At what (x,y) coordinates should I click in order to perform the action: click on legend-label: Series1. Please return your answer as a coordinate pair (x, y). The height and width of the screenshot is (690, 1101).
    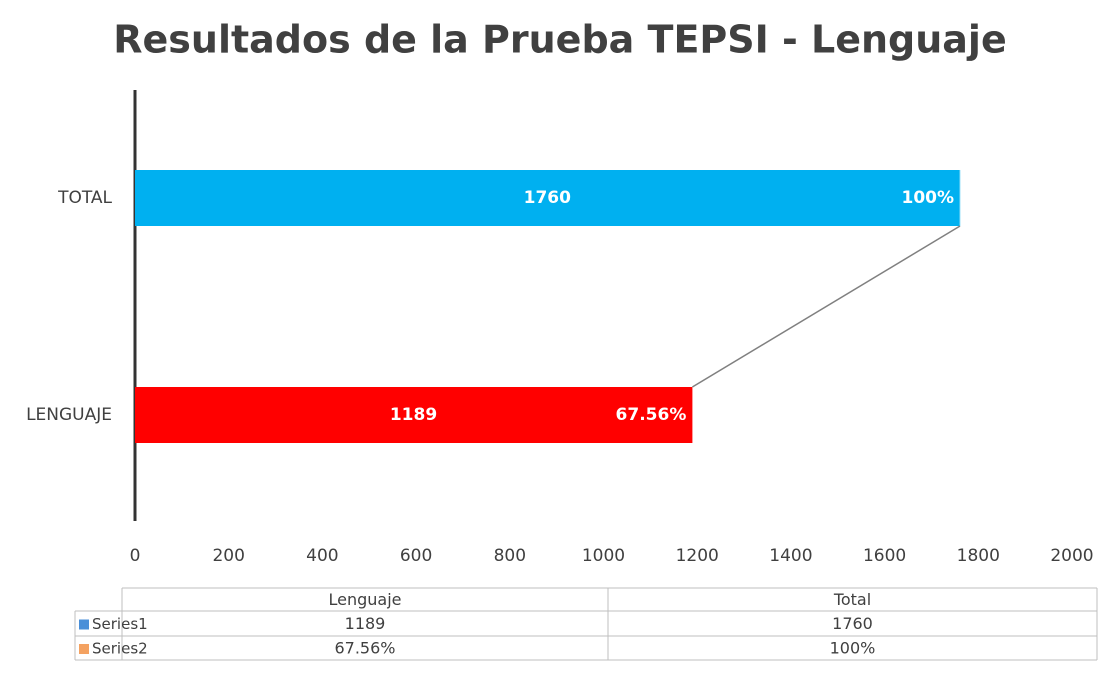
    Looking at the image, I should click on (120, 624).